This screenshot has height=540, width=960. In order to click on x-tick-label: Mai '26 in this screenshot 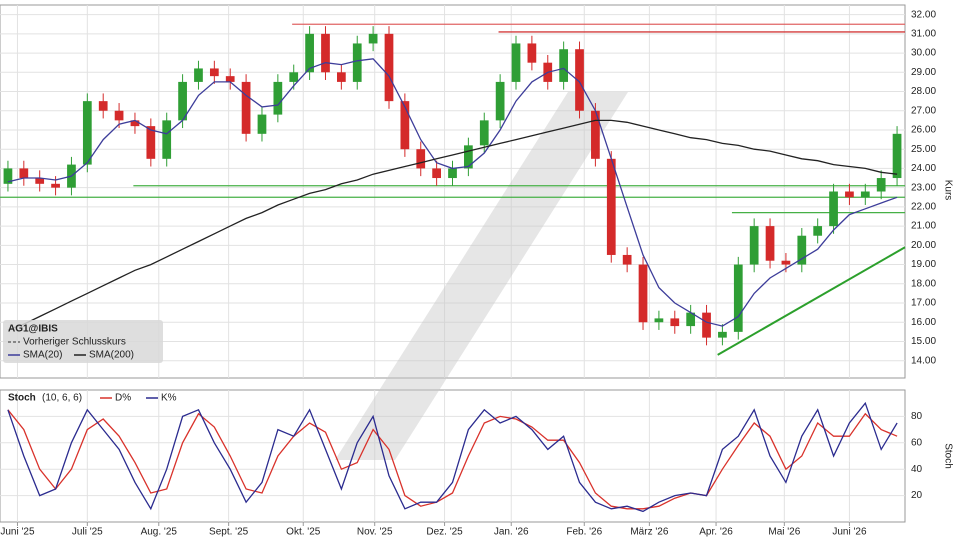, I will do `click(784, 532)`.